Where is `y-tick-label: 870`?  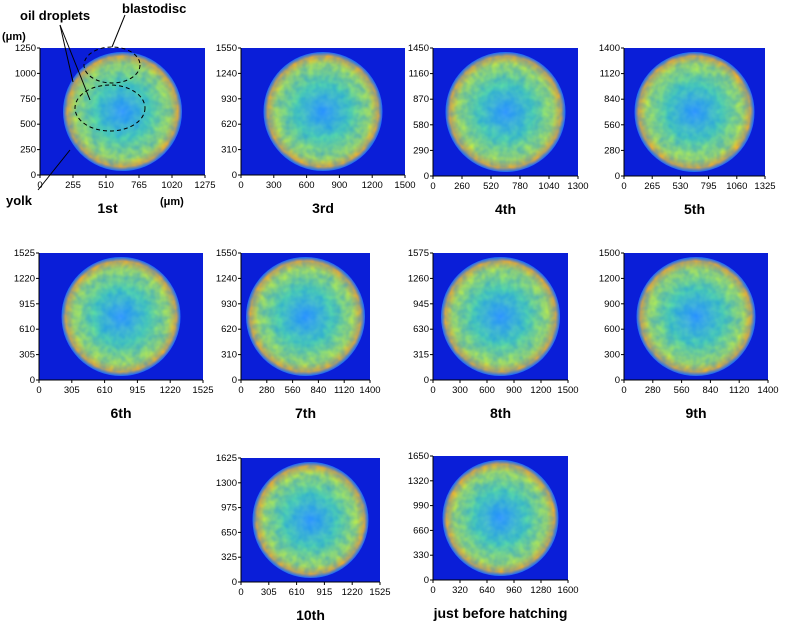
y-tick-label: 870 is located at coordinates (421, 99).